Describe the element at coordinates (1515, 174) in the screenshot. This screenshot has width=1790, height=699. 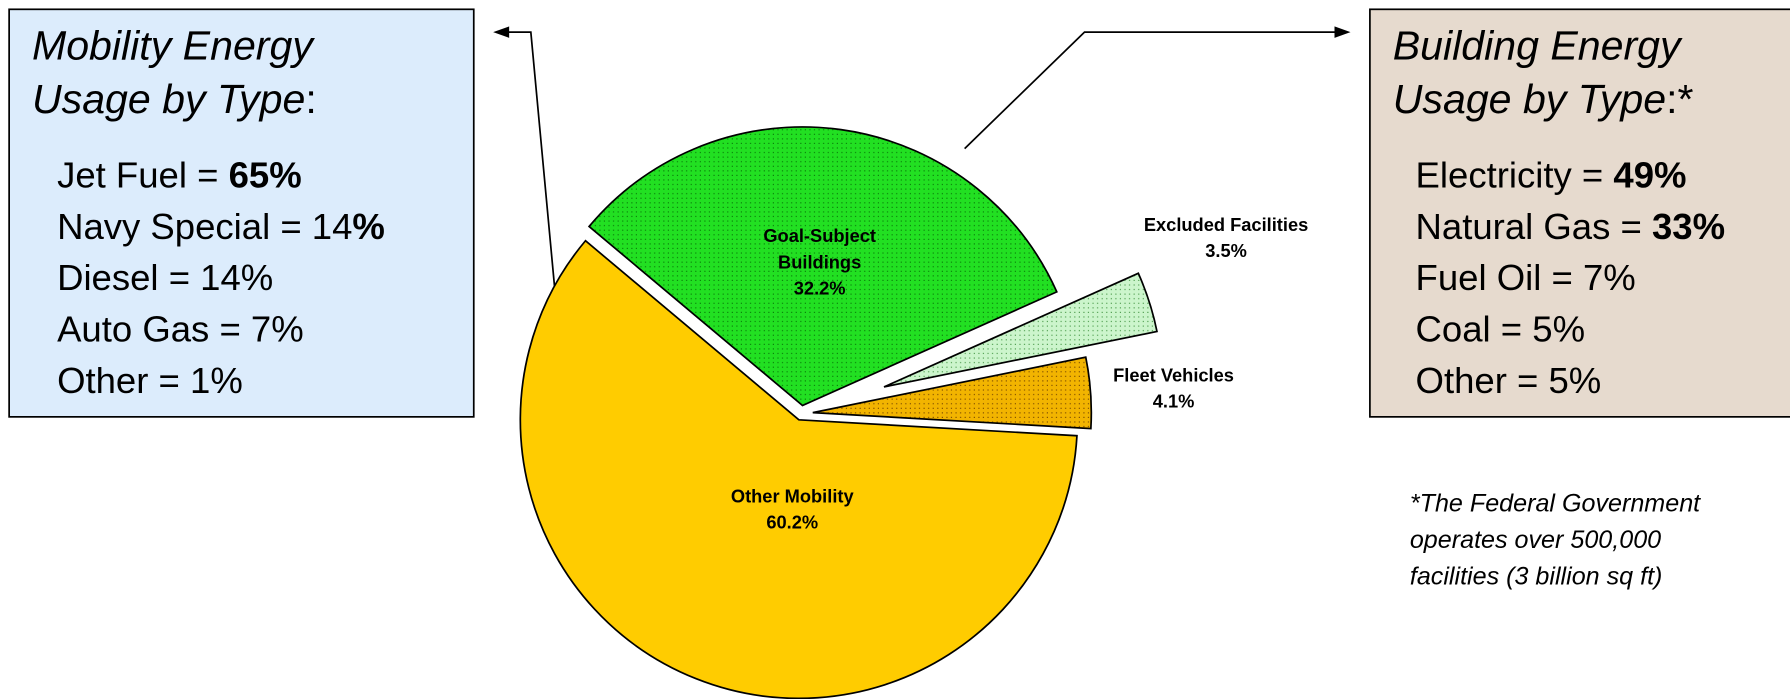
I see `box-item-text: Electricity =` at that location.